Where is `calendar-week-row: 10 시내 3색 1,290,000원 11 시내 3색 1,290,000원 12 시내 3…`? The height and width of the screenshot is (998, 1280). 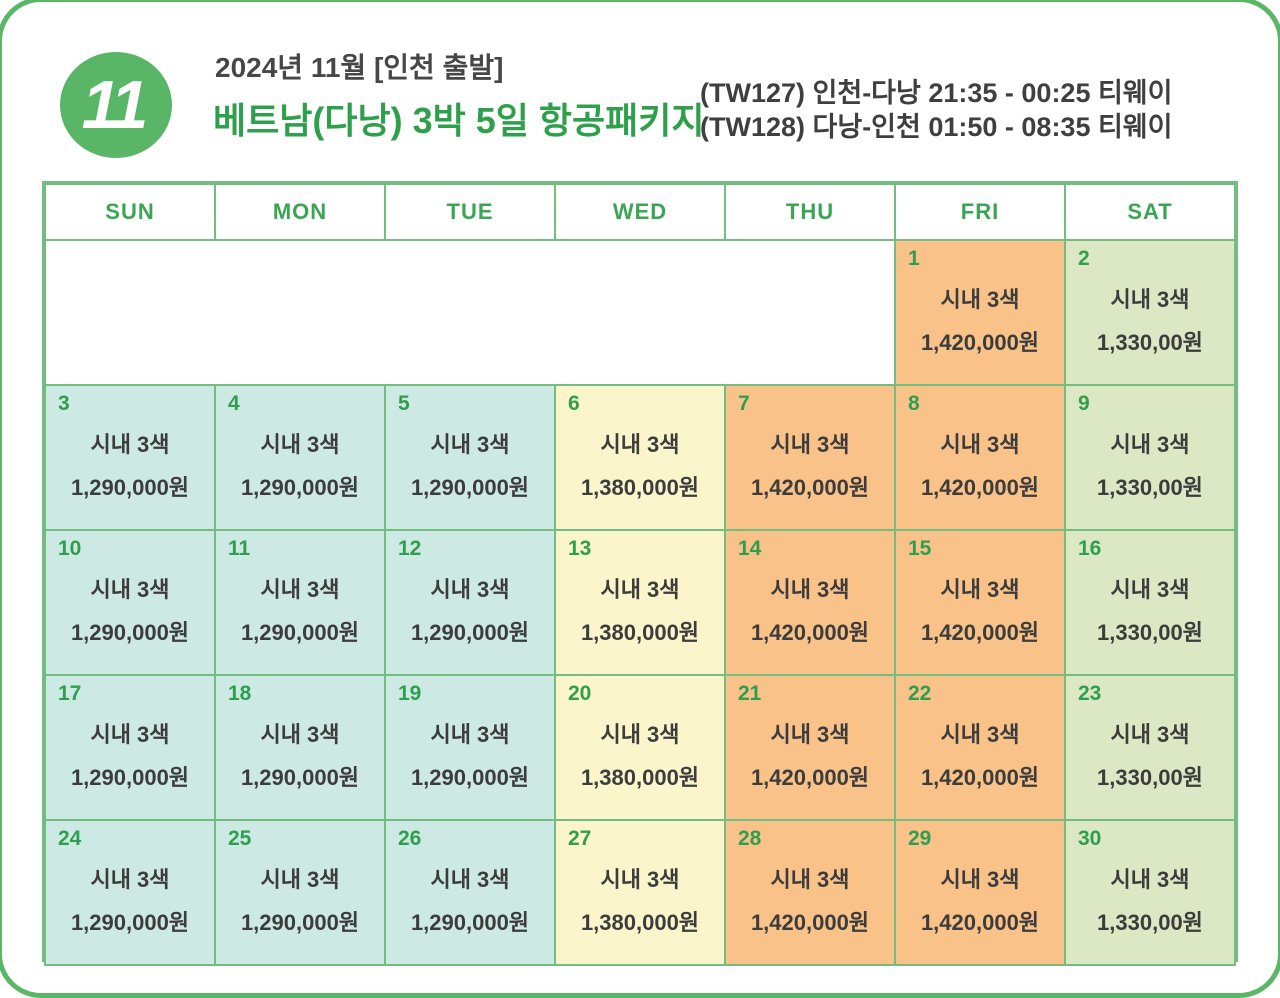
calendar-week-row: 10 시내 3색 1,290,000원 11 시내 3색 1,290,000원 12 시내 3… is located at coordinates (640, 602).